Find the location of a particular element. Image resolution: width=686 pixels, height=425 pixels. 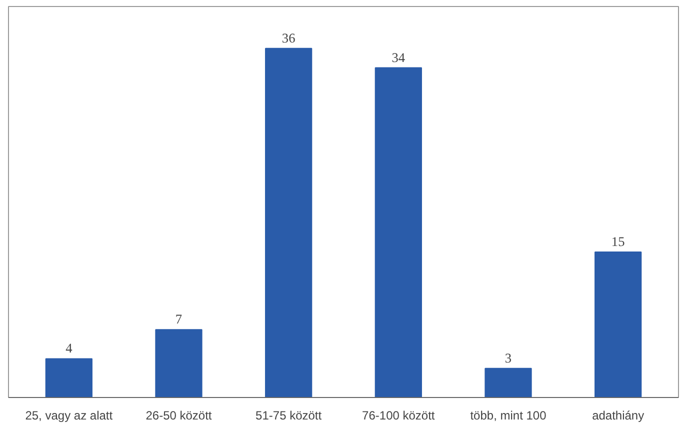

data-label: 7 is located at coordinates (178, 319).